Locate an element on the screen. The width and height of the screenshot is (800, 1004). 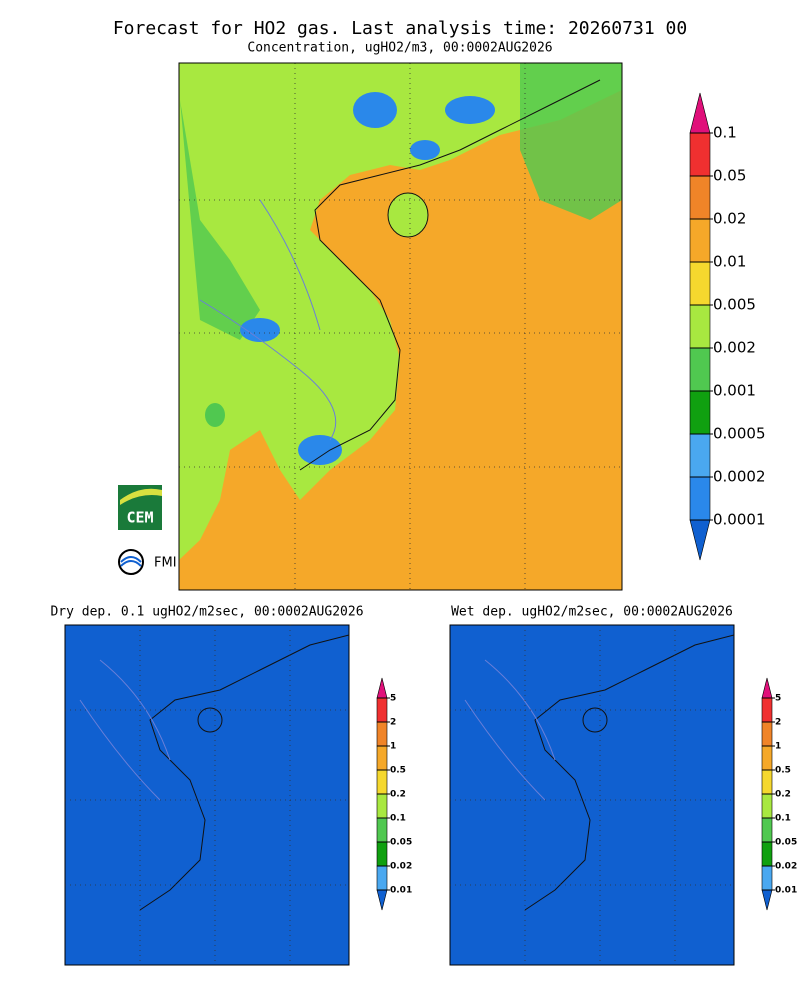
logo-text: FMI is located at coordinates (165, 563).